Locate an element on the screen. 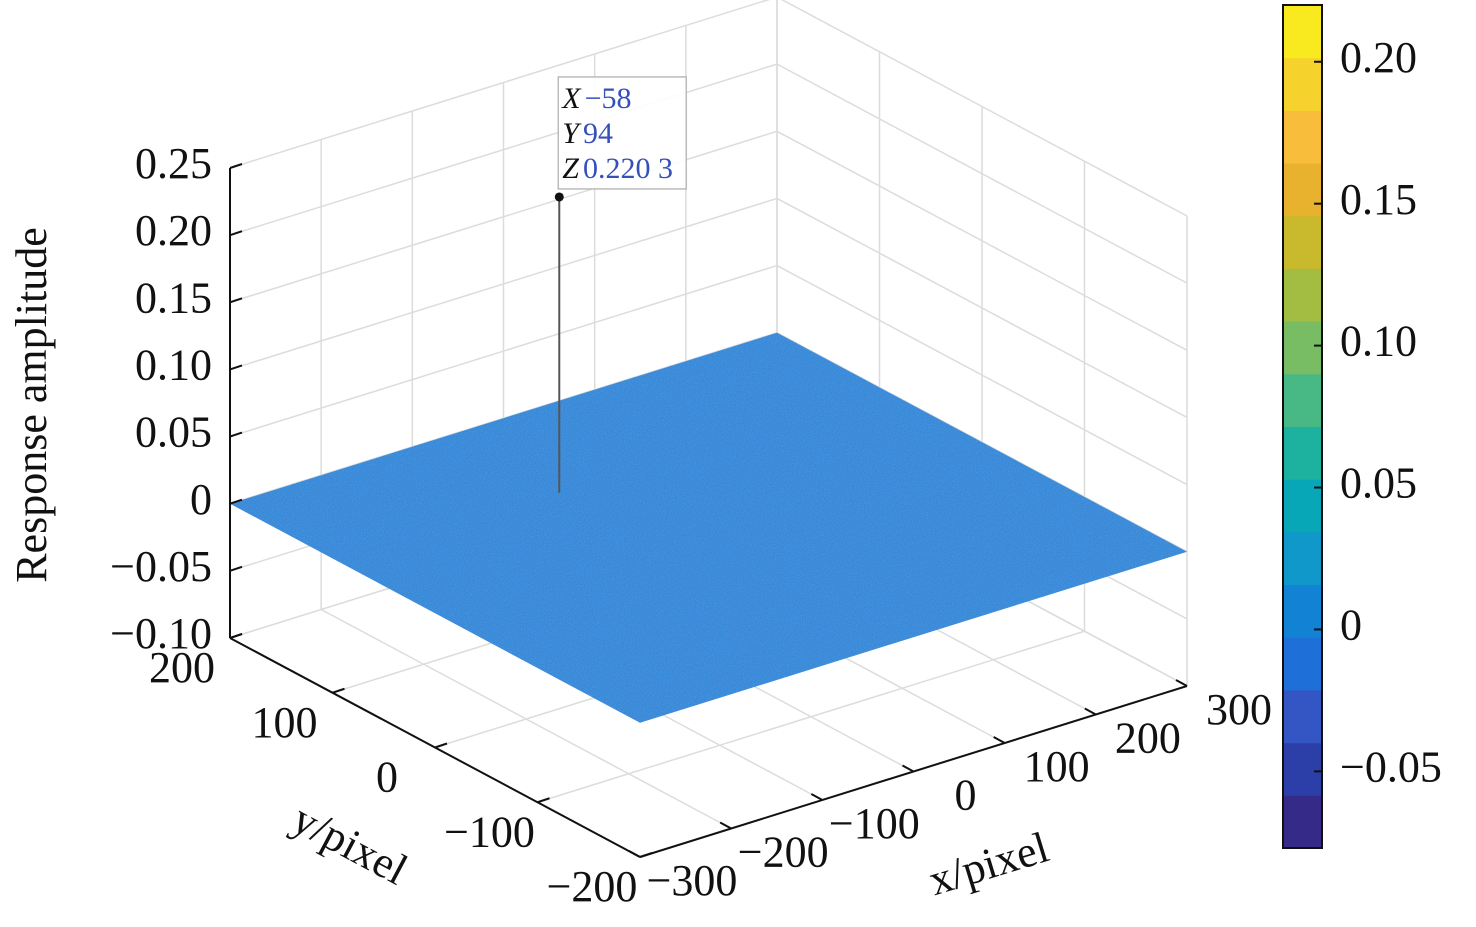 This screenshot has width=1476, height=927. datatip-row: Z 0.220 3 is located at coordinates (617, 168).